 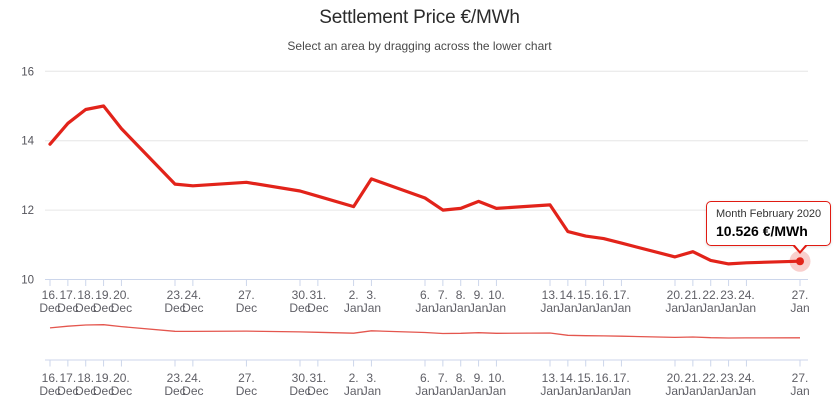 I want to click on tooltip-value: 10.526 €/MWh, so click(x=762, y=231).